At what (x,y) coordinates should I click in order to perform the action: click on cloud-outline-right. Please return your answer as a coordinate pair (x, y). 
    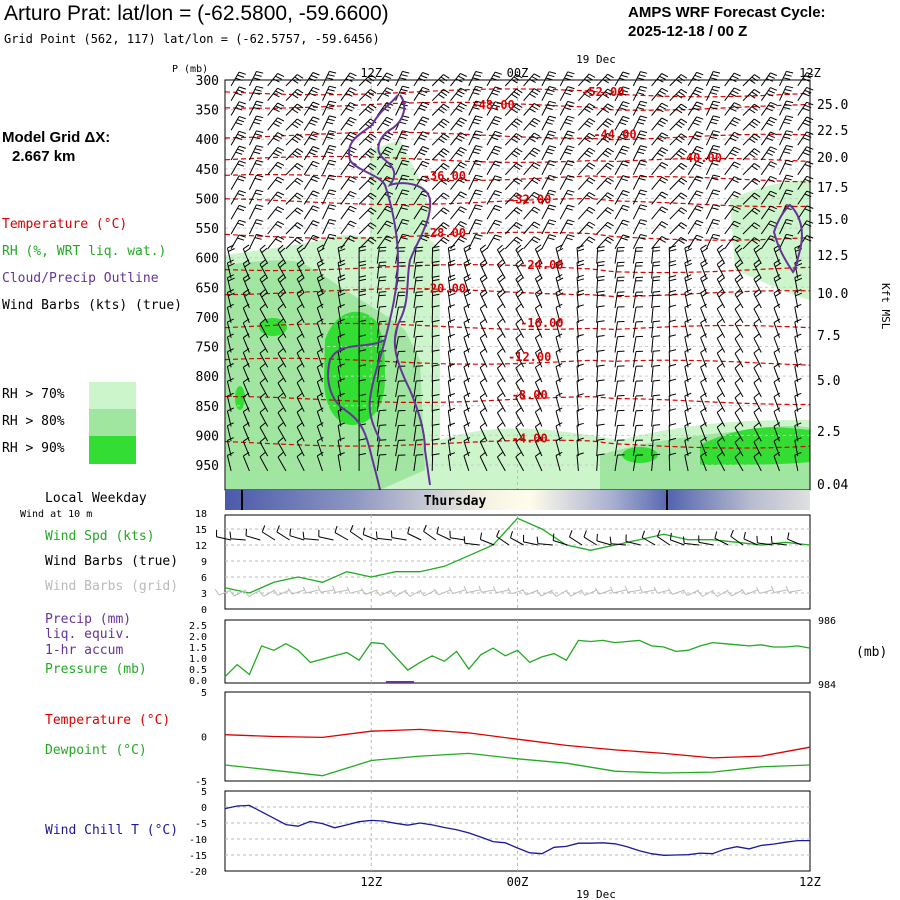
    Looking at the image, I should click on (787, 238).